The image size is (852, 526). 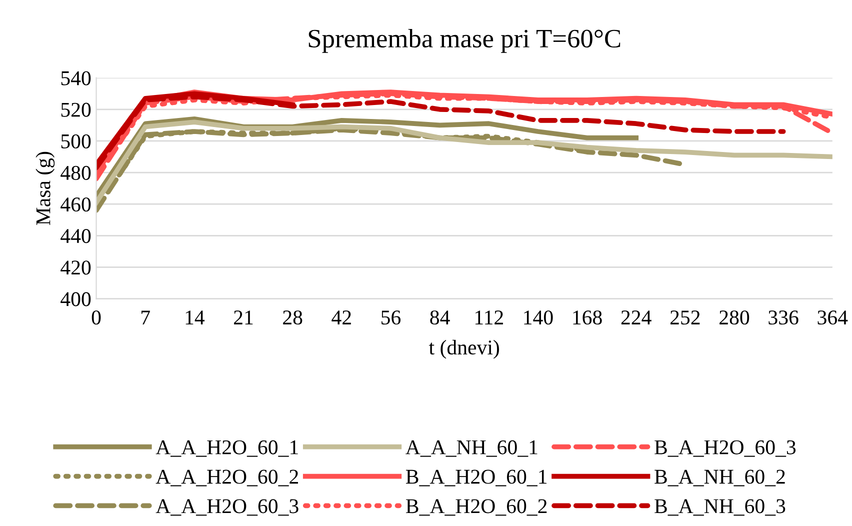 What do you see at coordinates (735, 317) in the screenshot?
I see `x-tick-label: 280` at bounding box center [735, 317].